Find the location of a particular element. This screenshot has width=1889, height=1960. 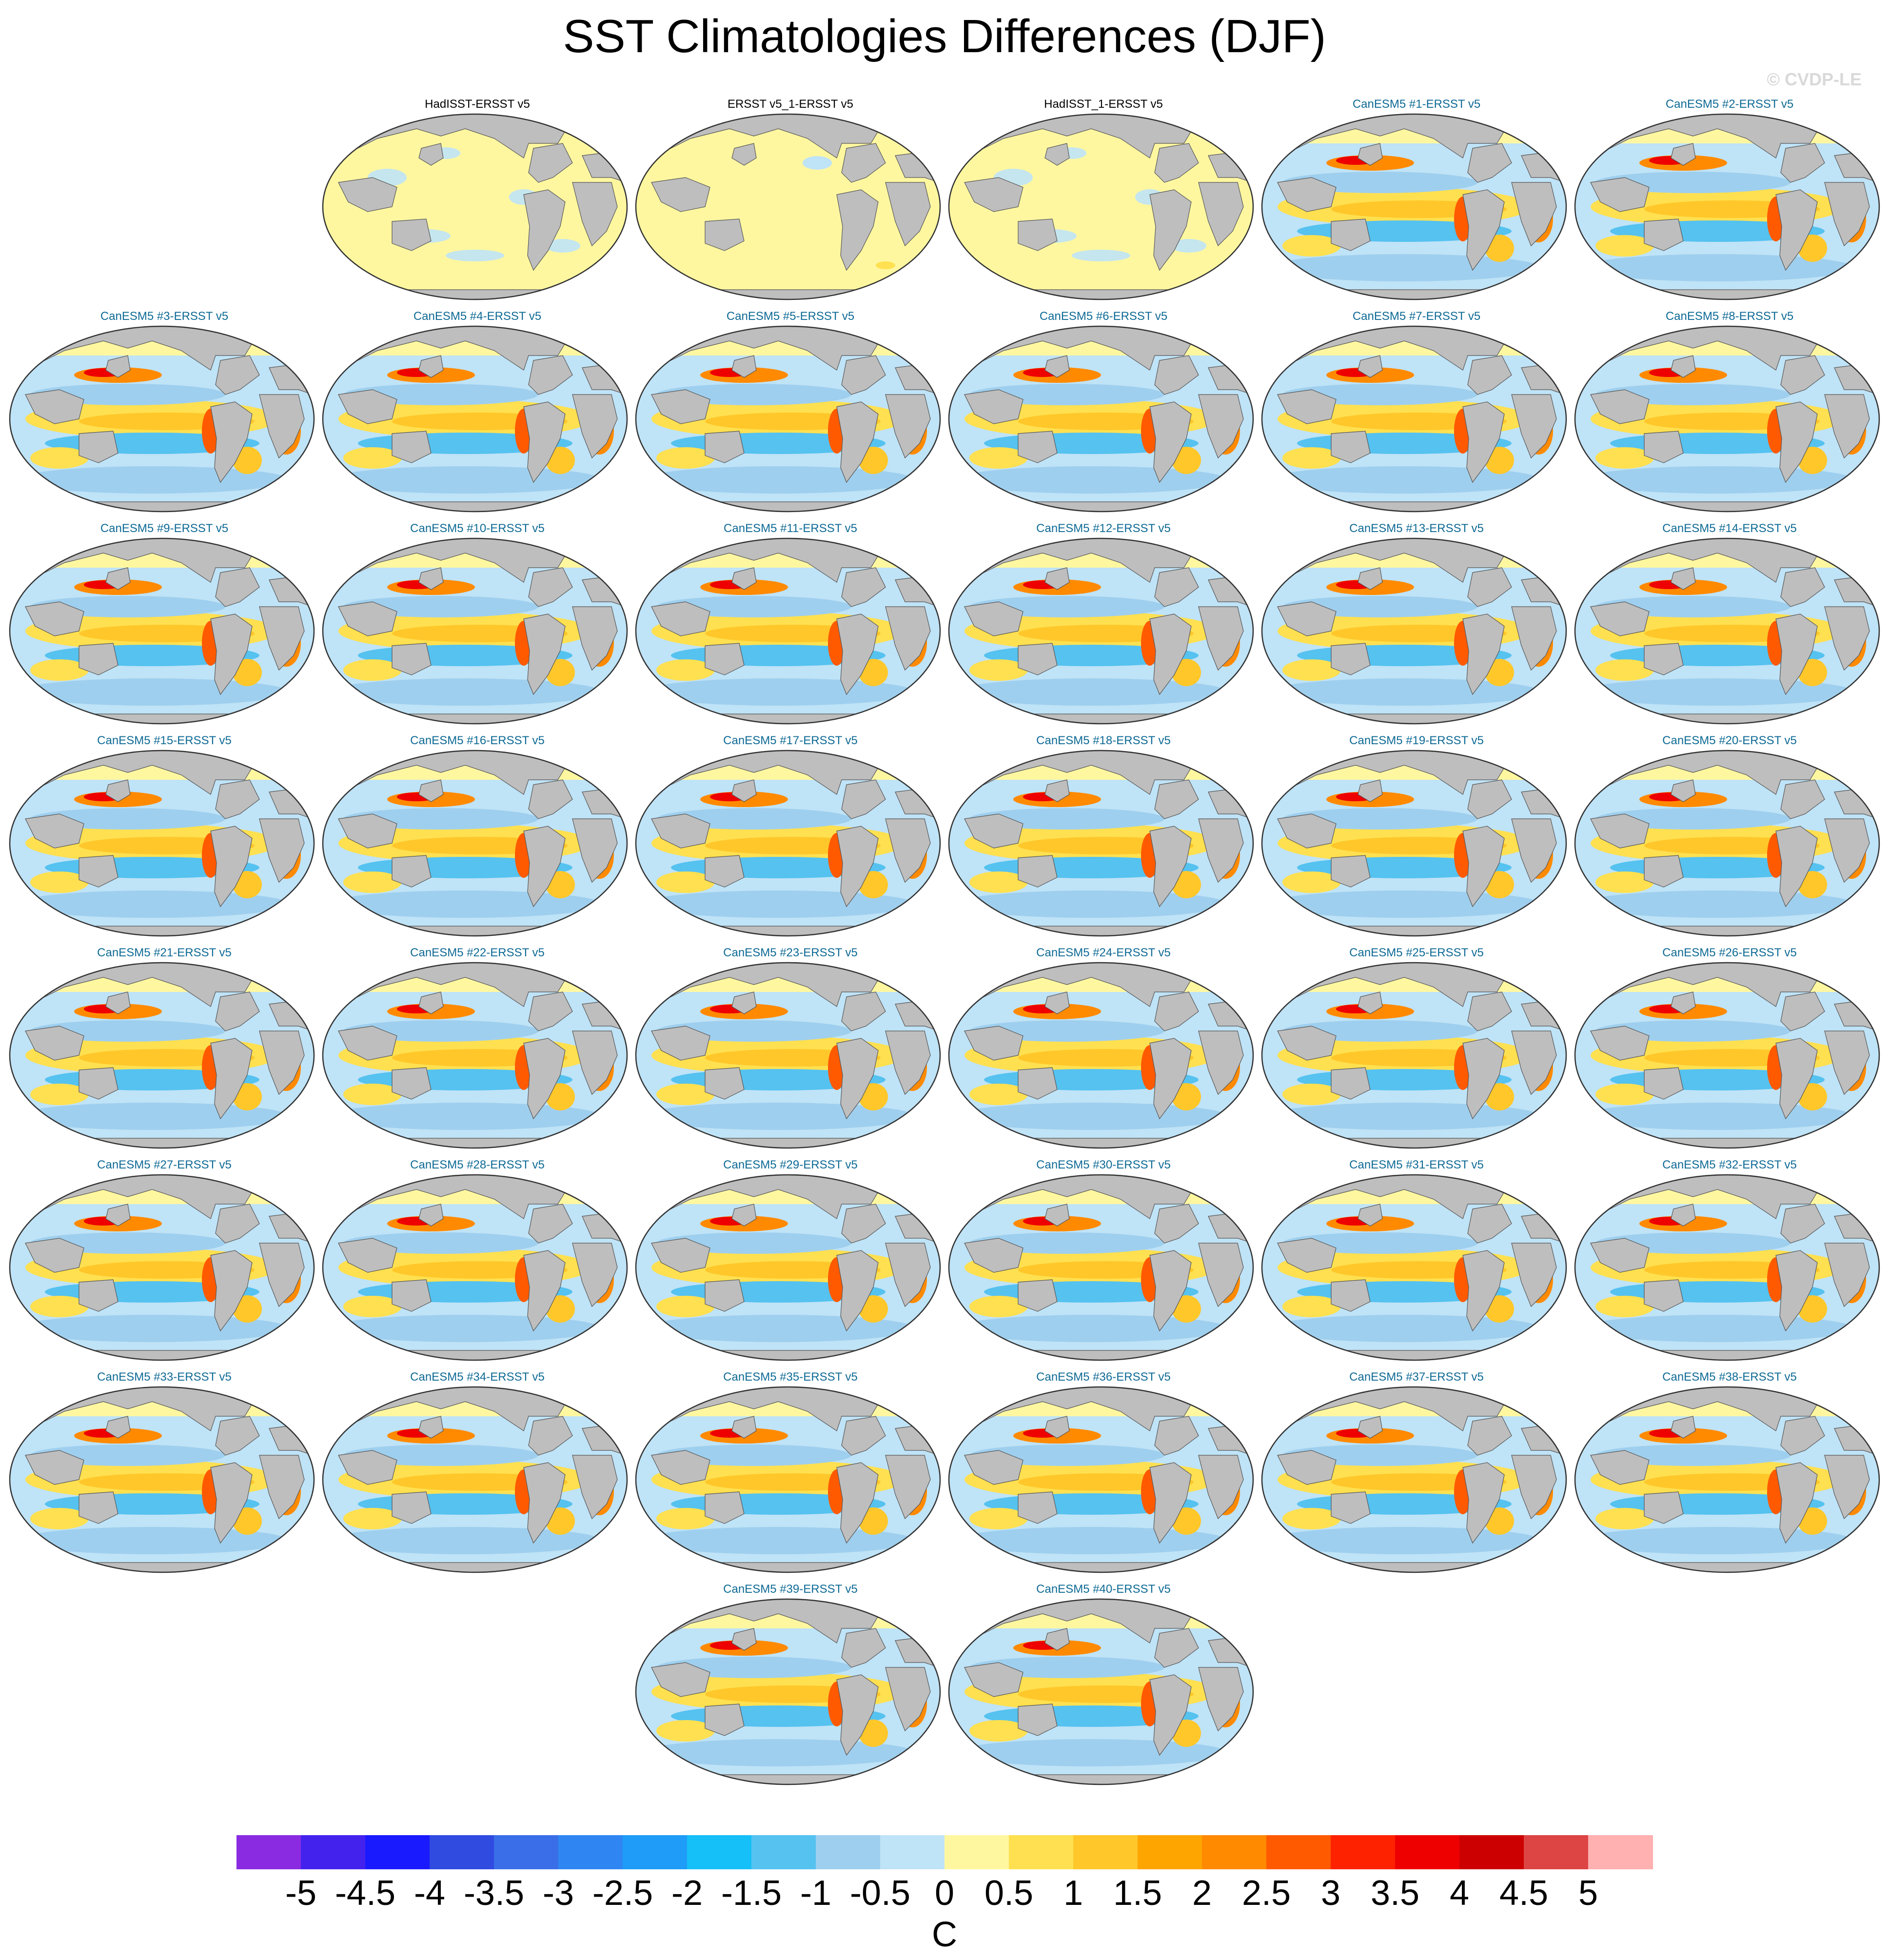

colorbar-tick-label: 2 is located at coordinates (1202, 1893).